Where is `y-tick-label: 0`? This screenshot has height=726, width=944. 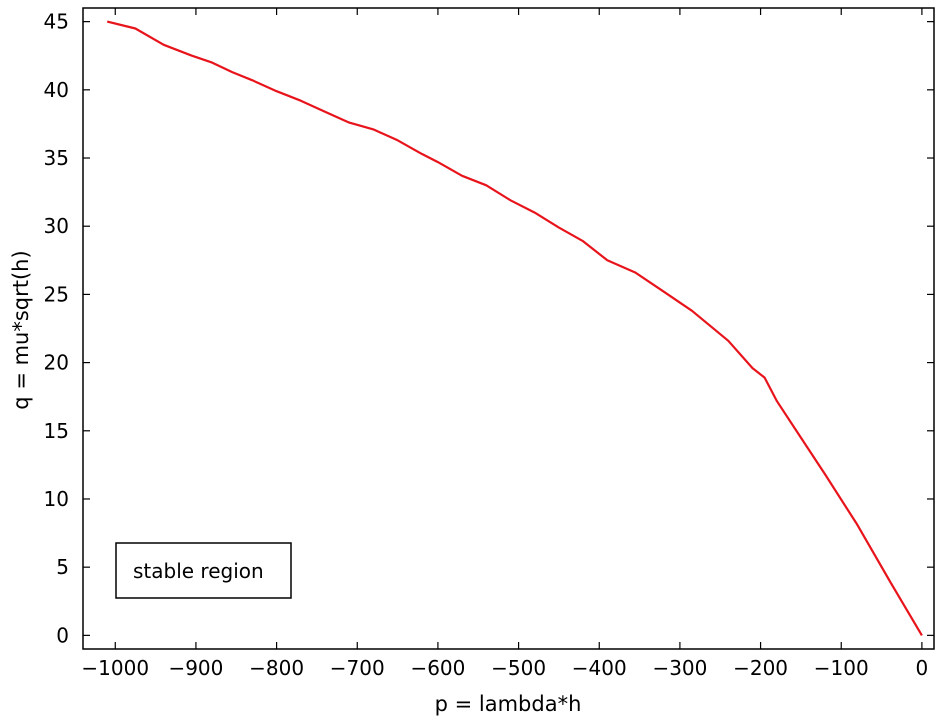
y-tick-label: 0 is located at coordinates (62, 635).